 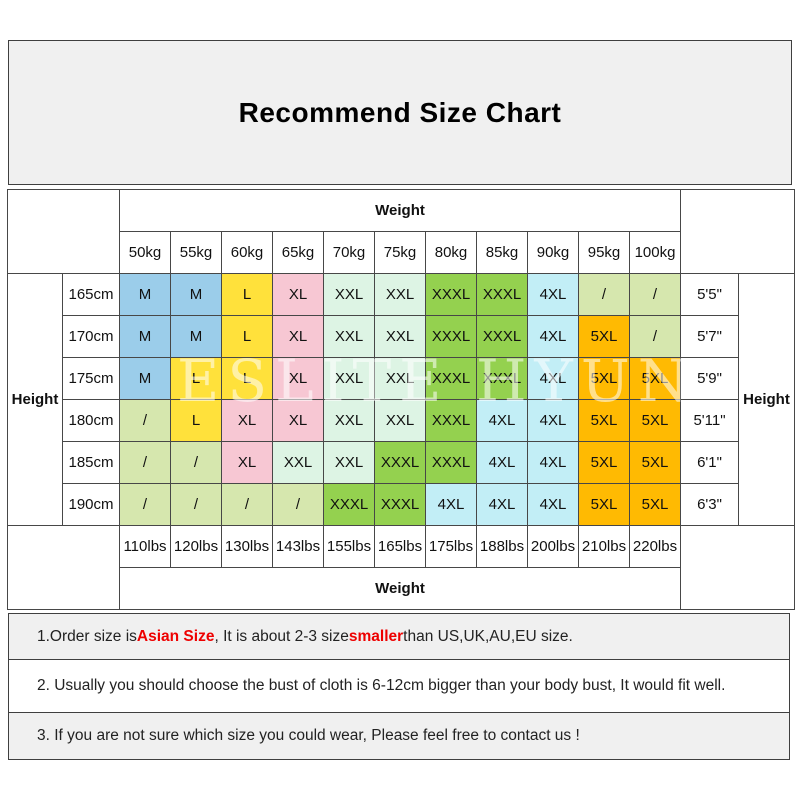 What do you see at coordinates (400, 112) in the screenshot?
I see `page-title: Recommend Size Chart` at bounding box center [400, 112].